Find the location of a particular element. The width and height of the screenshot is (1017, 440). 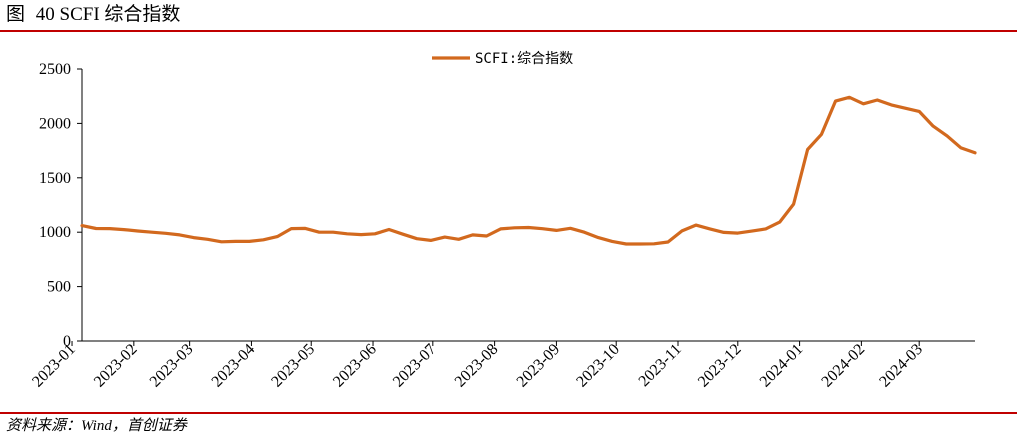

header-rule is located at coordinates (508, 31).